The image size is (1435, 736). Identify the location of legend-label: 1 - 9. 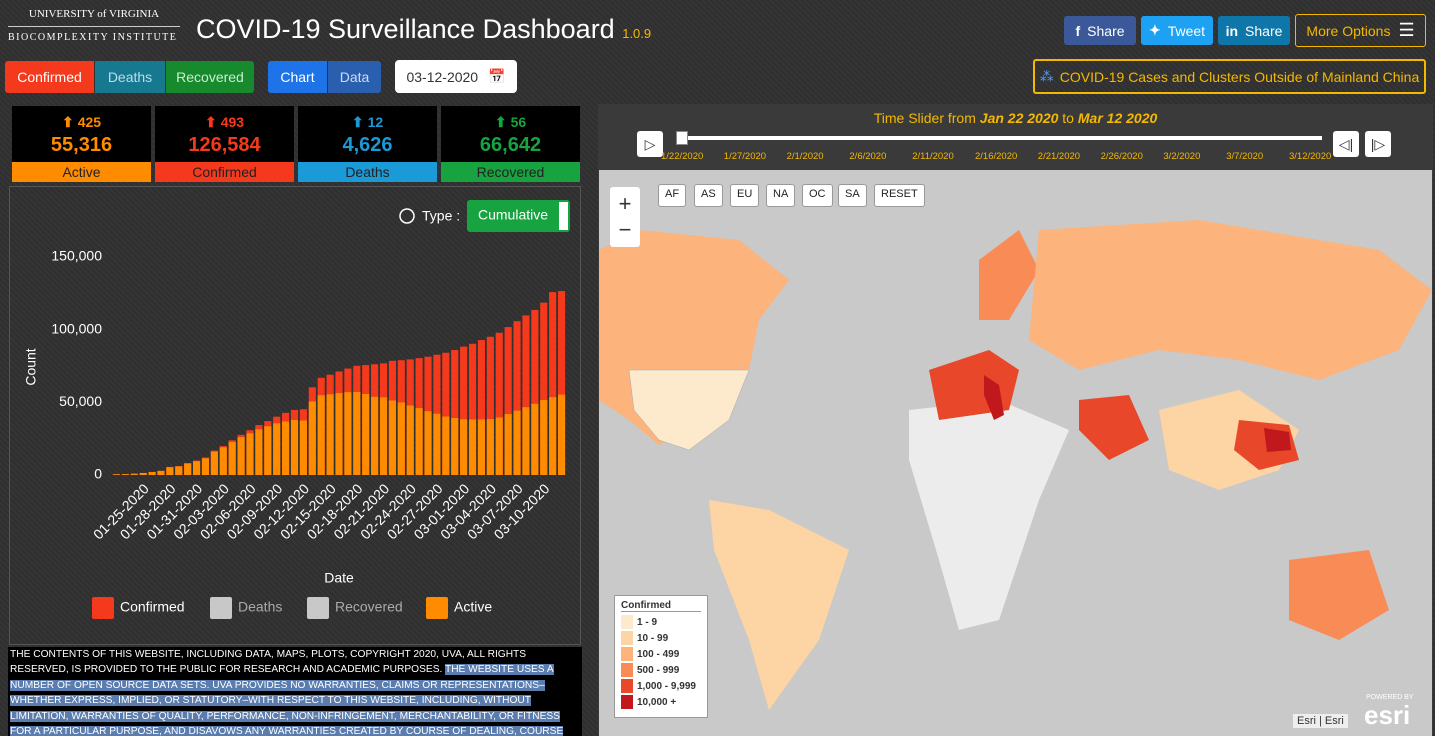
(647, 622).